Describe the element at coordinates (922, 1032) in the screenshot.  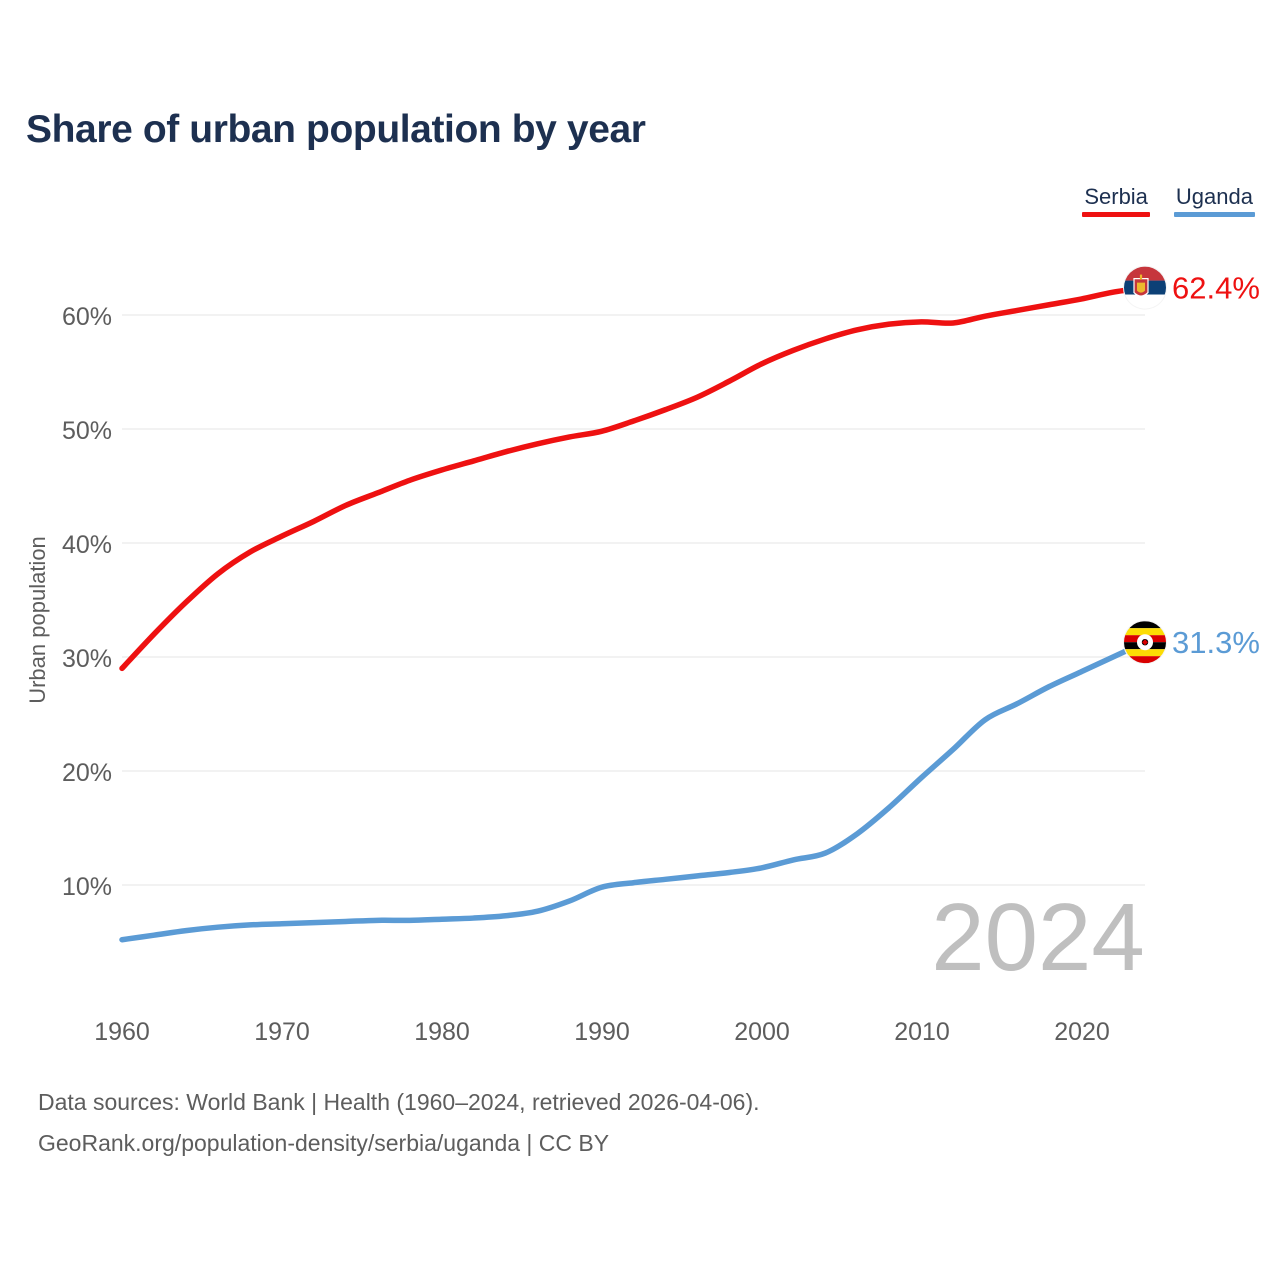
I see `x-tick-label: 2010` at that location.